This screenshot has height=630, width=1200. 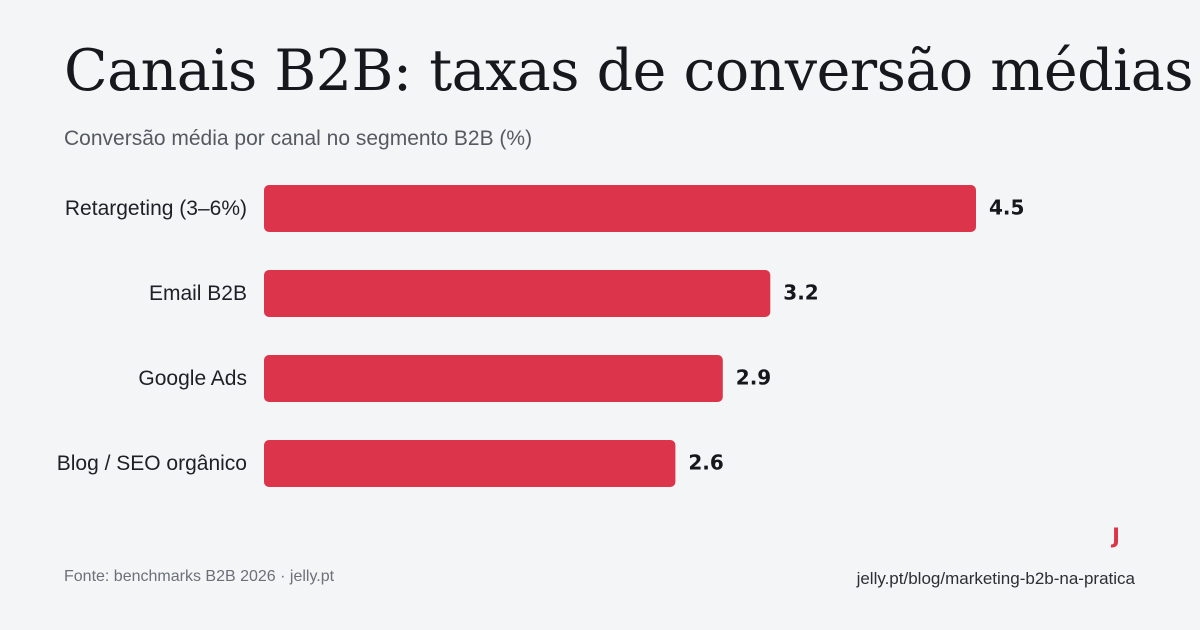 What do you see at coordinates (705, 463) in the screenshot?
I see `value-label: 2.6` at bounding box center [705, 463].